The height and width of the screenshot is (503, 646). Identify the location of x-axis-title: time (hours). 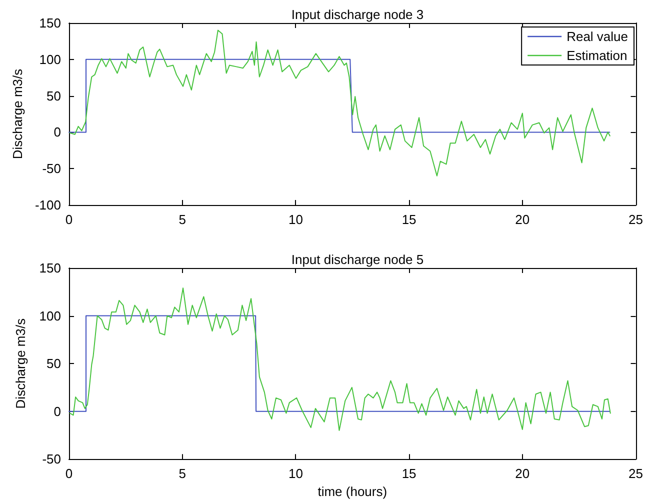
(353, 491).